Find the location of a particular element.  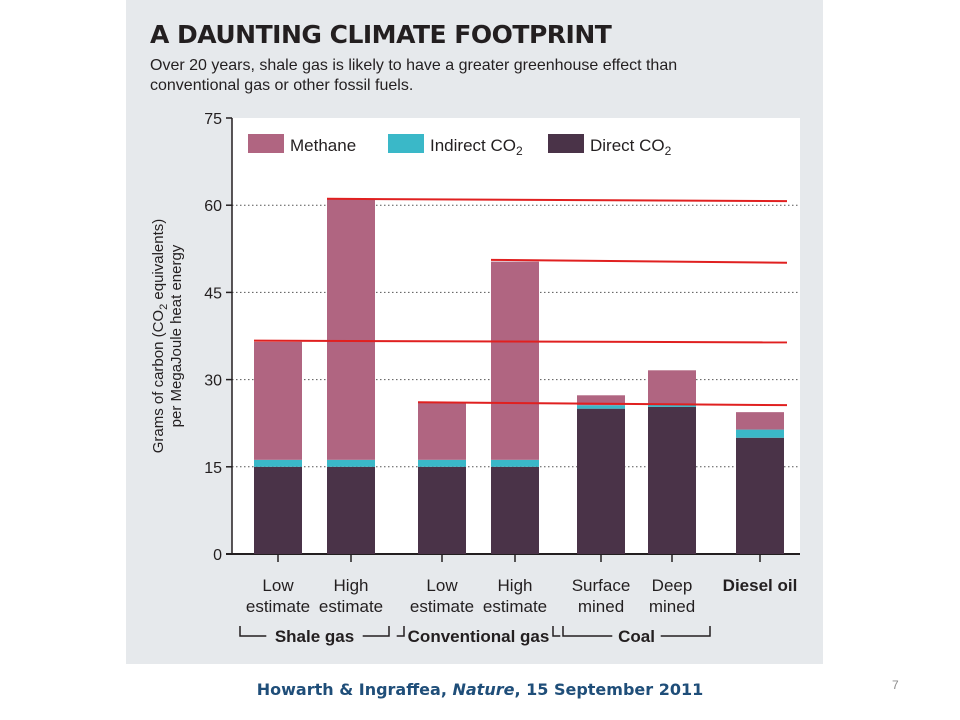

legend-label: Direct CO2 is located at coordinates (631, 147).